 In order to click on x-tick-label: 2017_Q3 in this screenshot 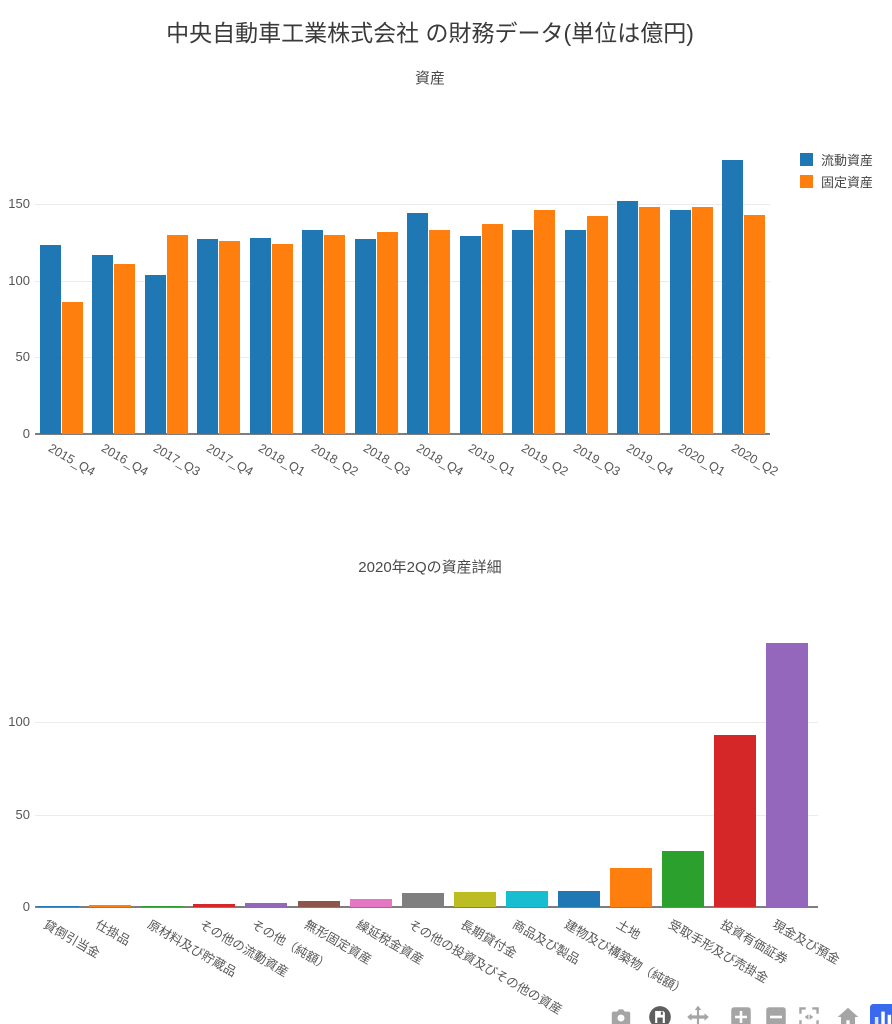, I will do `click(177, 460)`.